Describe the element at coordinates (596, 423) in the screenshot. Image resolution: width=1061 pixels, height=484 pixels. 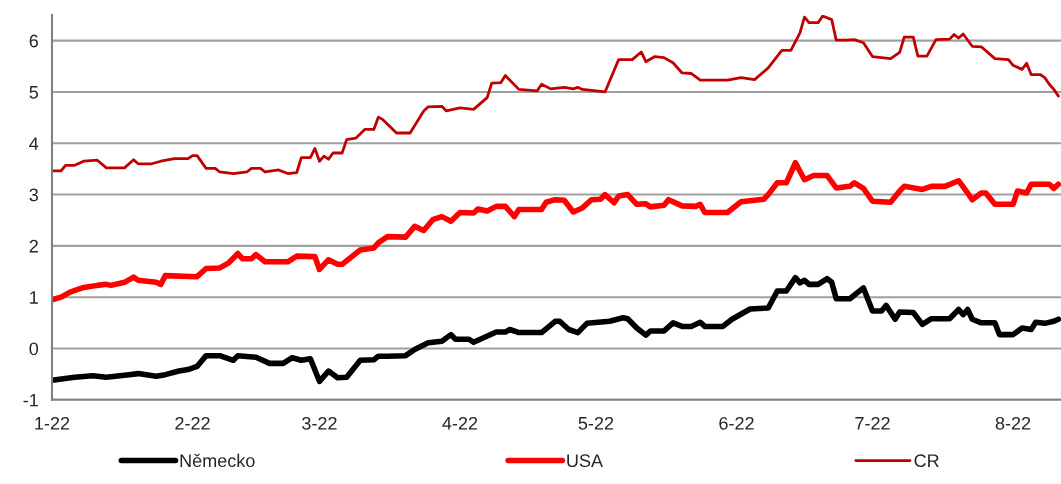
I see `x-tick-label: 5-22` at that location.